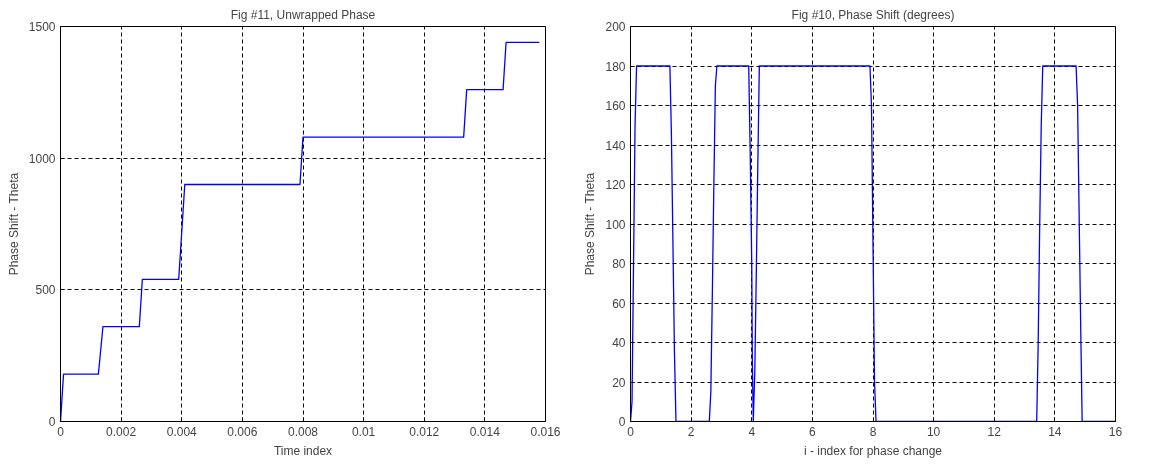 The width and height of the screenshot is (1151, 469). I want to click on y-tick-label: 180, so click(615, 66).